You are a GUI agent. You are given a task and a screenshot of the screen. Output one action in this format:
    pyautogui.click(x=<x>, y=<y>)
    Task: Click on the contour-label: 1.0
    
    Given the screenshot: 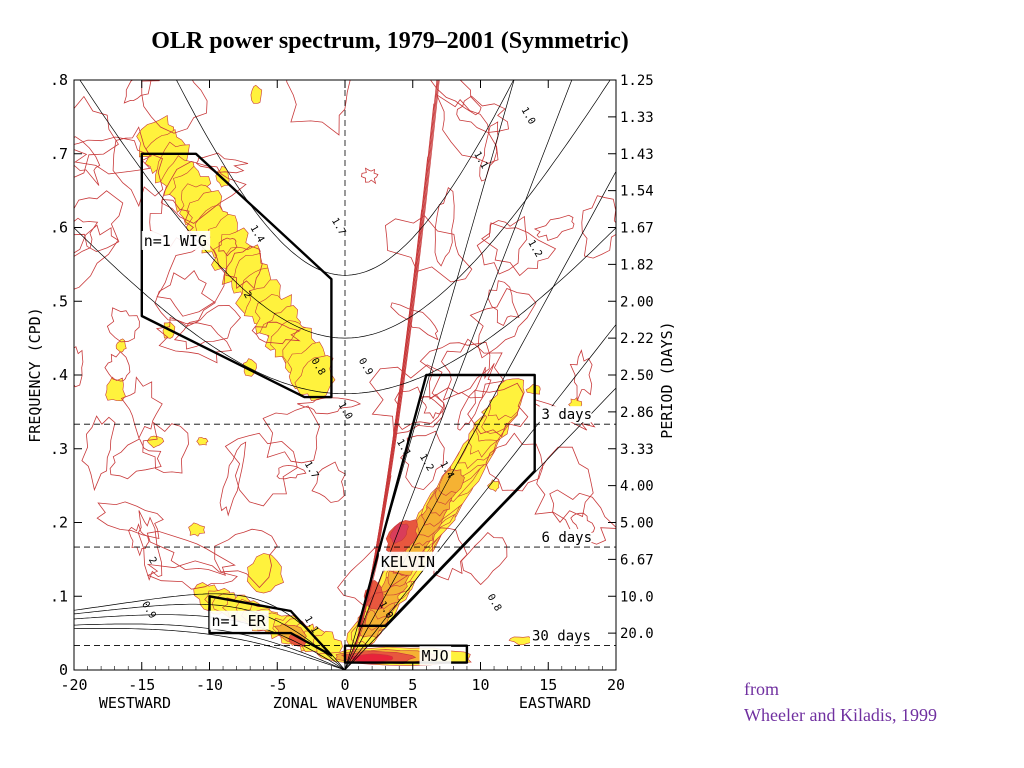 What is the action you would take?
    pyautogui.click(x=528, y=116)
    